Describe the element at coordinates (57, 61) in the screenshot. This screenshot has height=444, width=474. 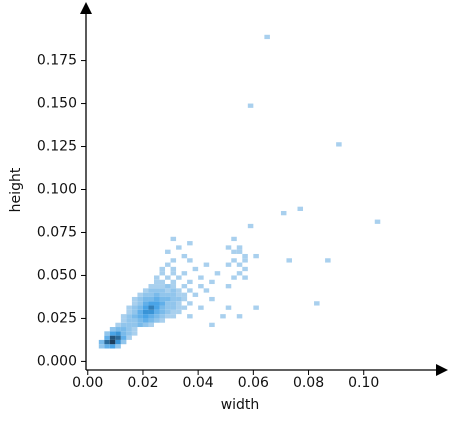
I see `y-tick-label: 0.175` at that location.